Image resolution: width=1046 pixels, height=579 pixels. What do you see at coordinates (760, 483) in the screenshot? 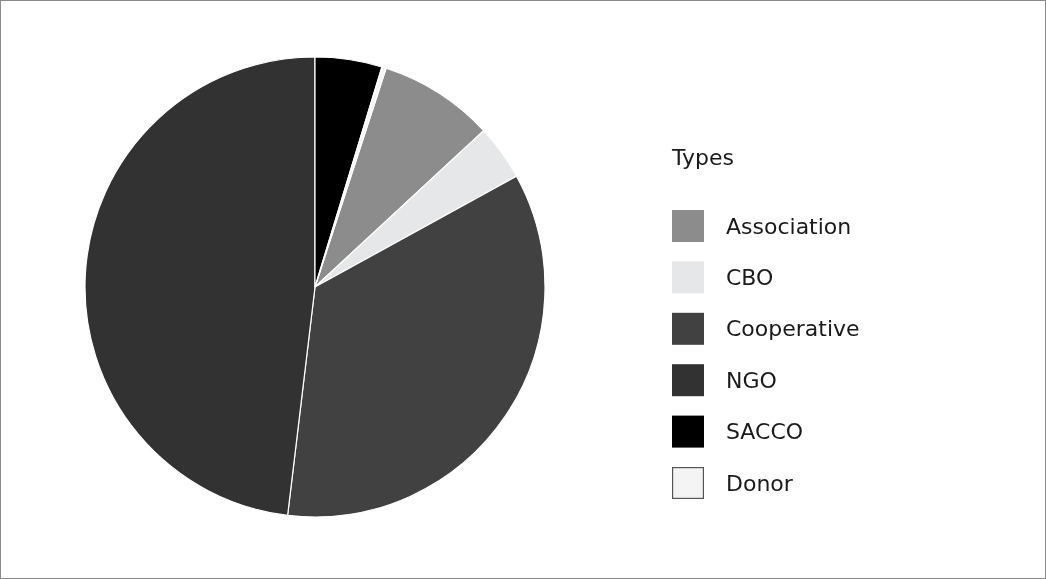
I see `legend-label: Donor` at bounding box center [760, 483].